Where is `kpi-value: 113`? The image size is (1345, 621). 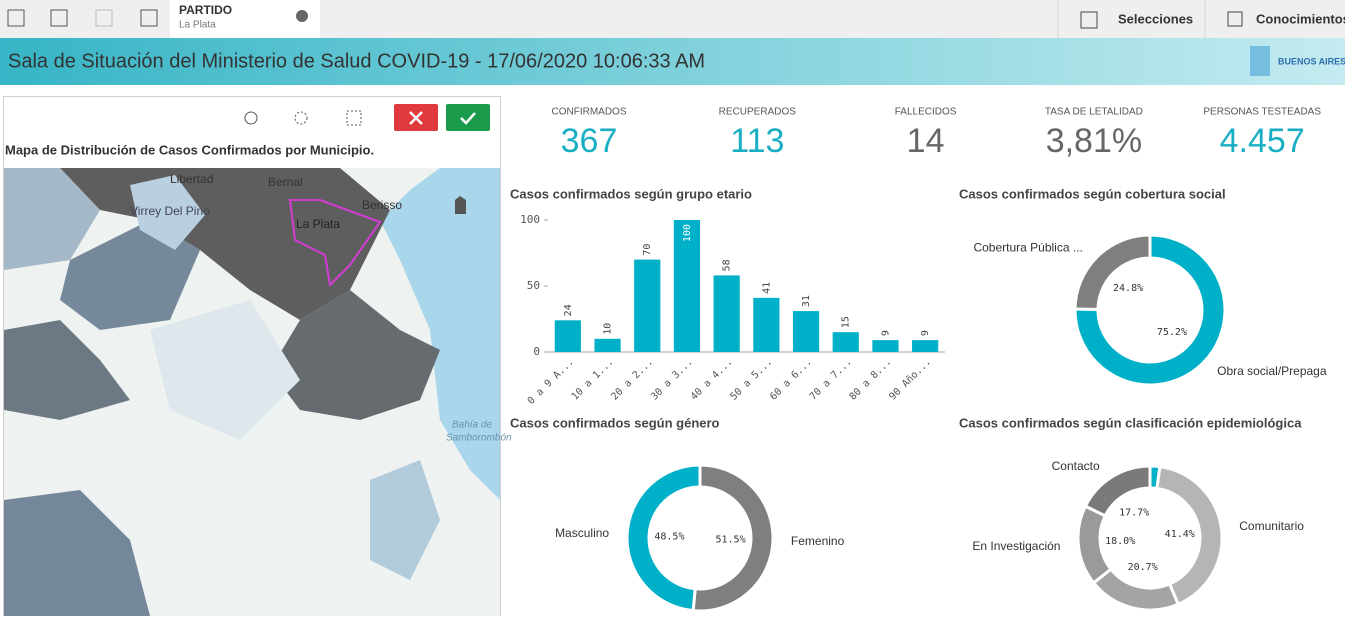
kpi-value: 113 is located at coordinates (757, 141).